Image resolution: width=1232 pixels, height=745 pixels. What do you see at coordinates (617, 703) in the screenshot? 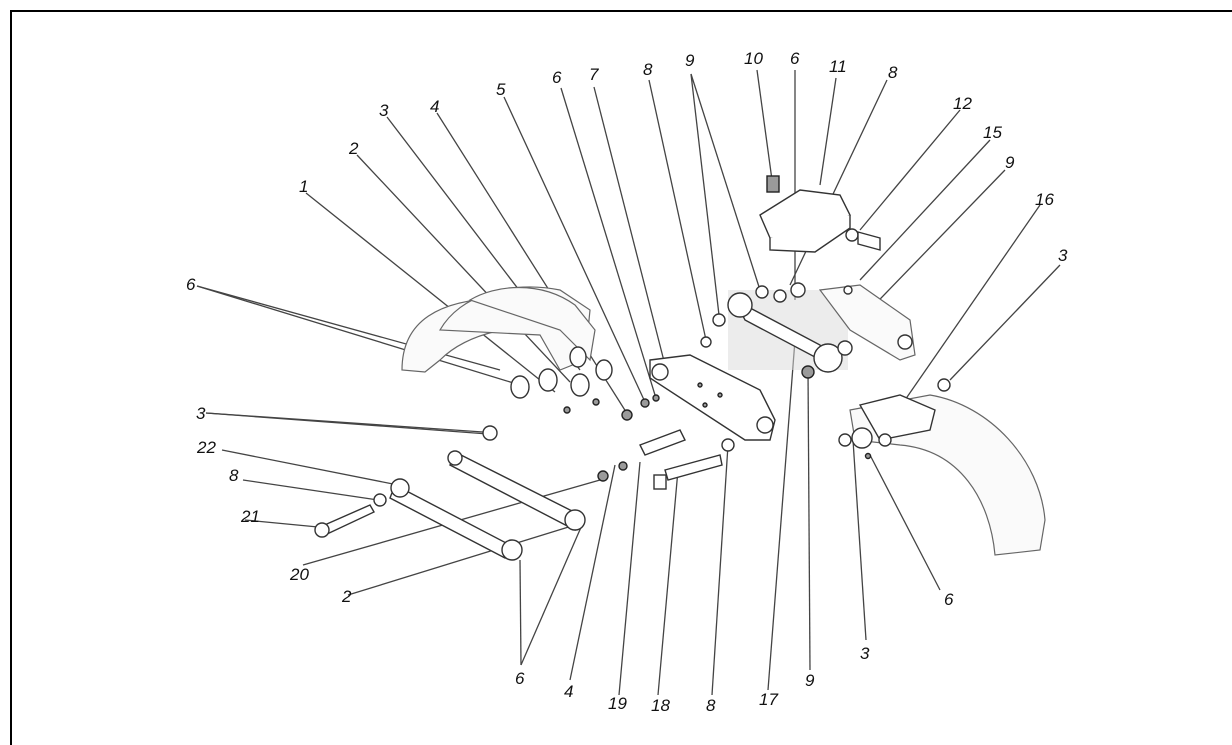
I see `callout-19: 19` at bounding box center [617, 703].